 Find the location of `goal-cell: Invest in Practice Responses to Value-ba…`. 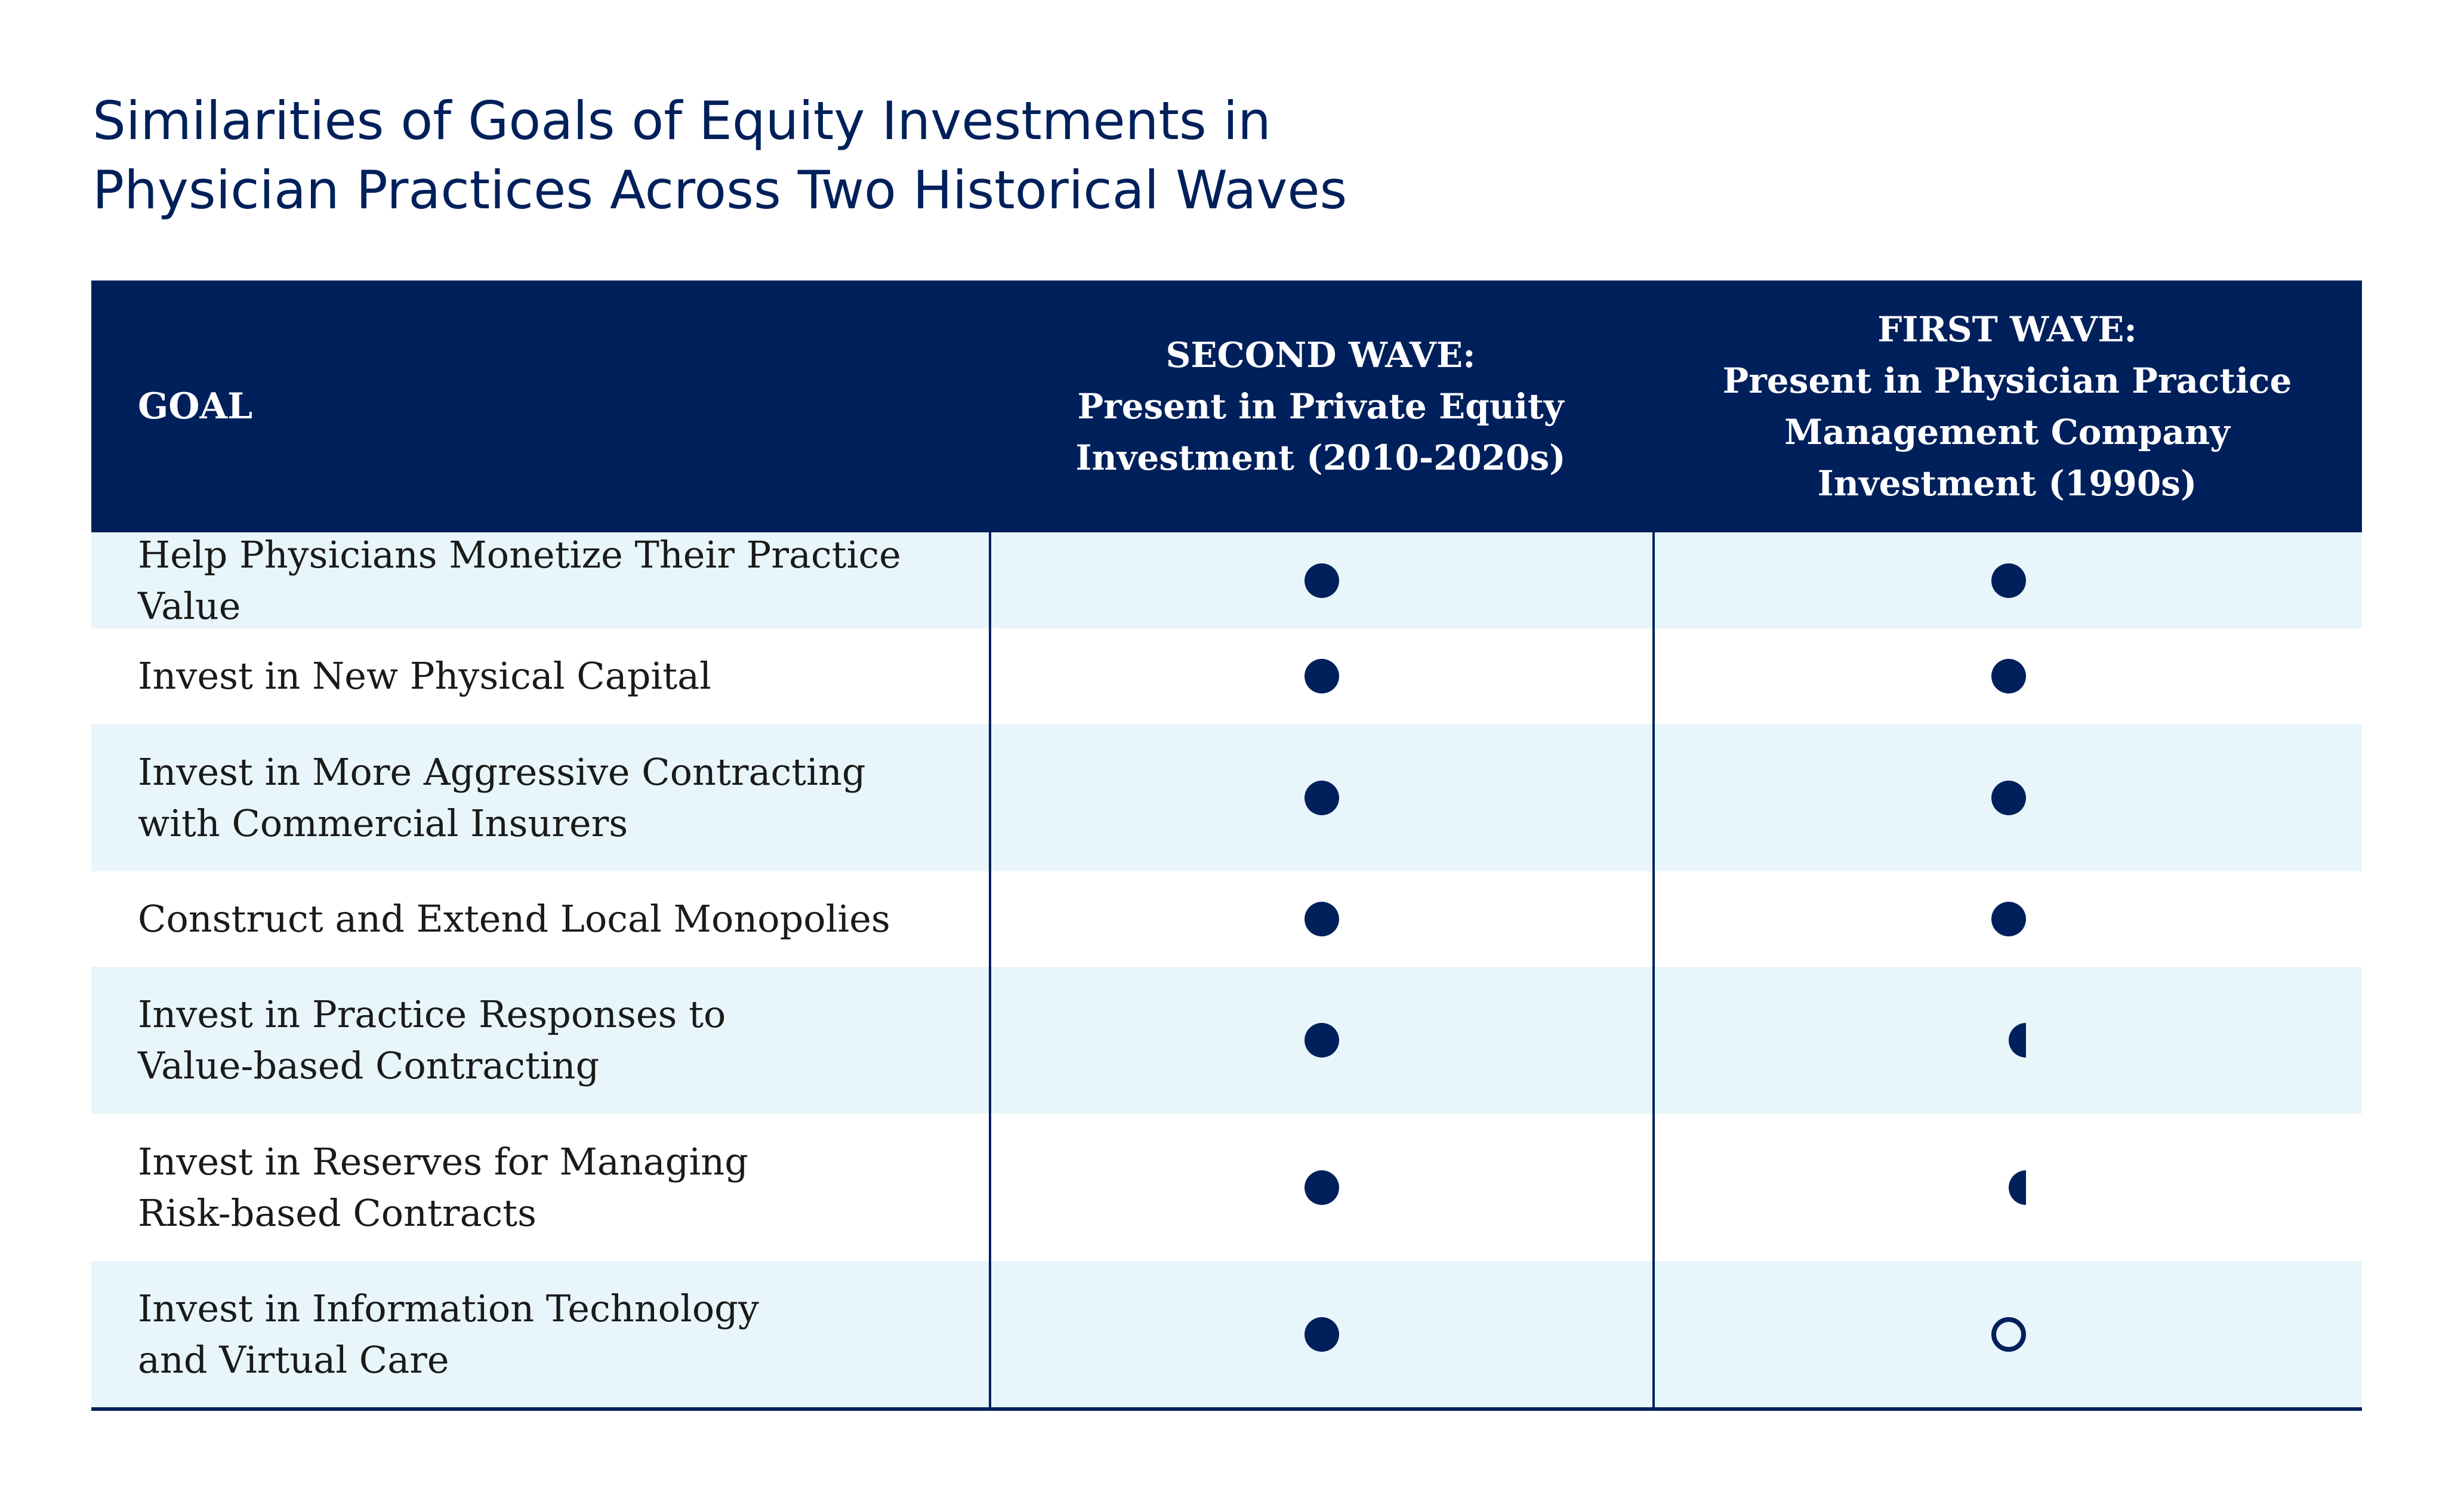

goal-cell: Invest in Practice Responses to Value-ba… is located at coordinates (540, 1040).